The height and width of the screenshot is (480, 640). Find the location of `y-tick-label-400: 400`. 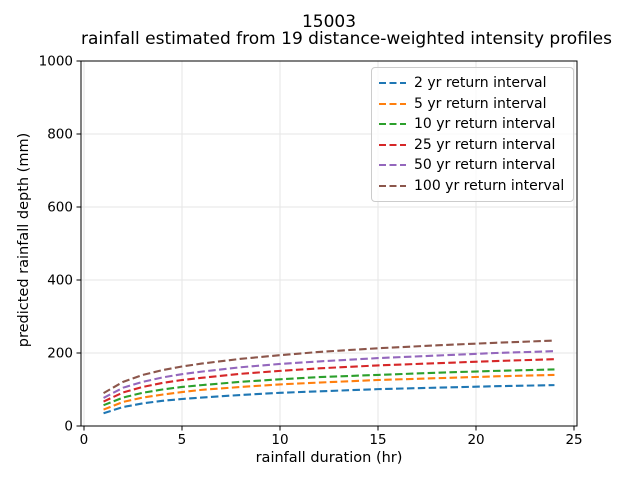

y-tick-label-400: 400 is located at coordinates (60, 281).